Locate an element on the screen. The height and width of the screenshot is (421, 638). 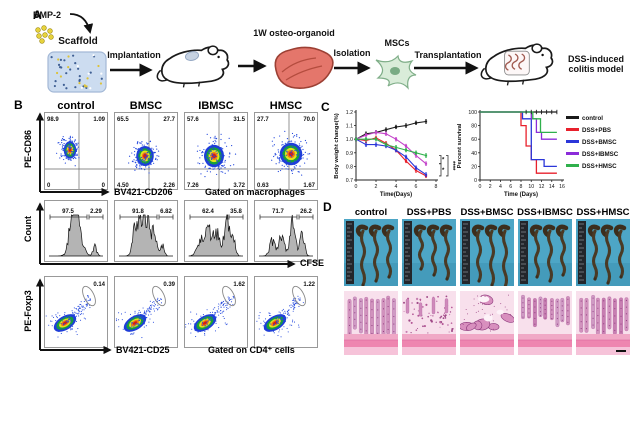
histology-dss-ibmsc is located at coordinates (545, 323).